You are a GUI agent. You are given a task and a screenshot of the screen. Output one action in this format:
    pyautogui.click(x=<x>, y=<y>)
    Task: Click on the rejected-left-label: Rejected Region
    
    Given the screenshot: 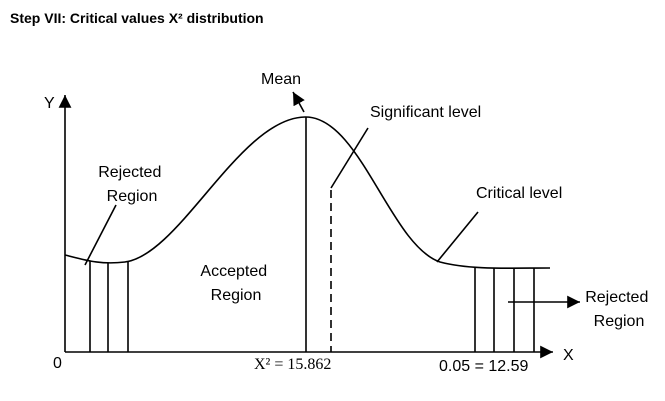 What is the action you would take?
    pyautogui.click(x=132, y=184)
    